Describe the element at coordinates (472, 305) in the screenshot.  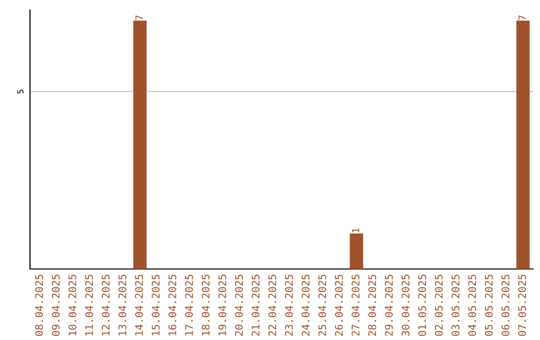
I see `x-tick-label: 04.05.2025` at that location.